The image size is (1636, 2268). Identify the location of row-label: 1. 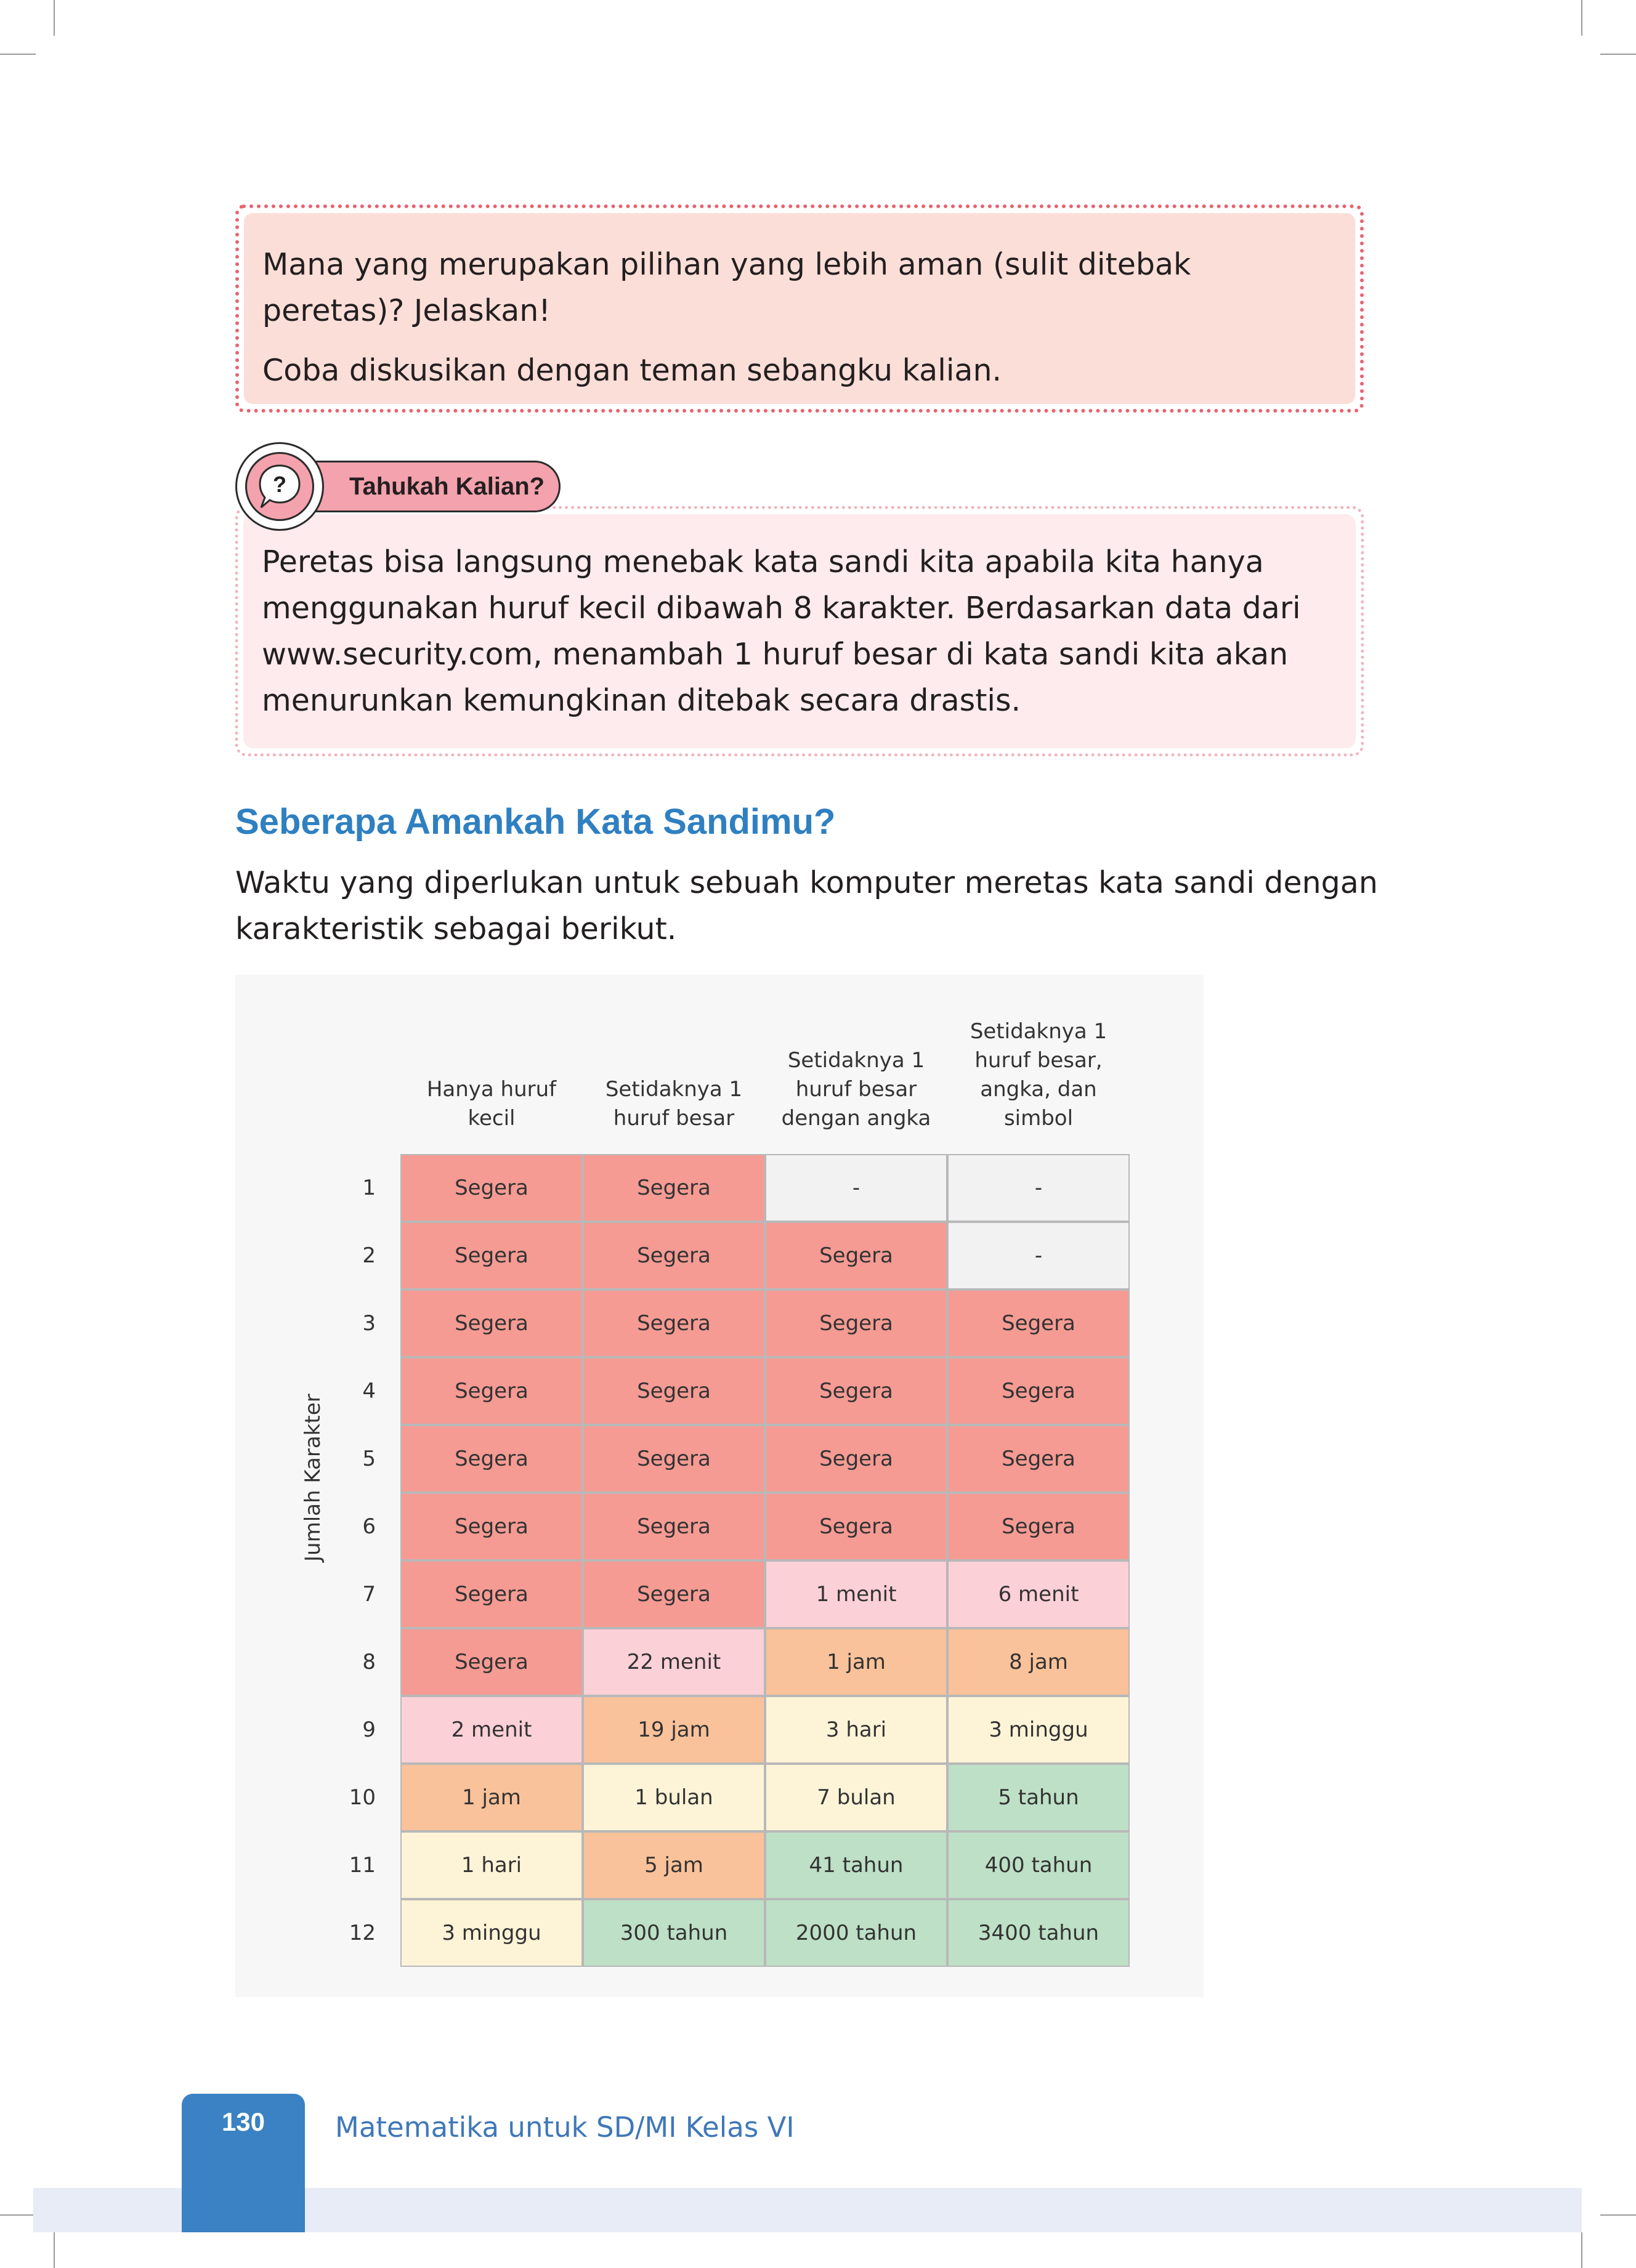
(369, 1188).